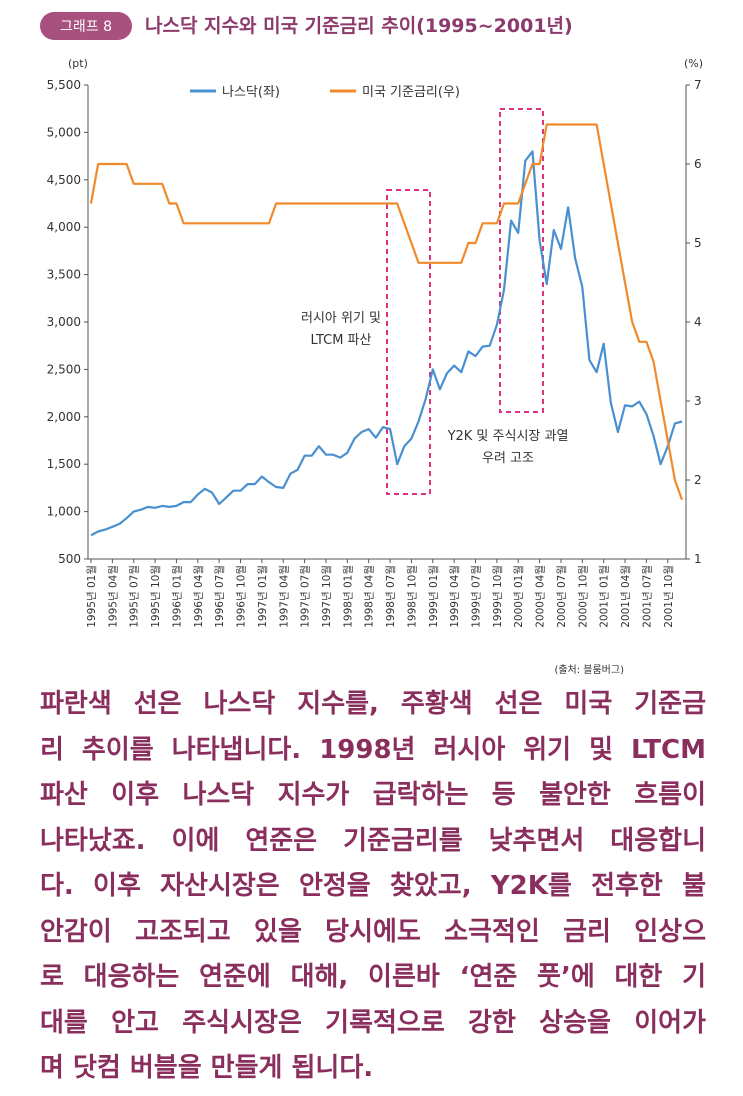  Describe the element at coordinates (477, 596) in the screenshot. I see `x-tick-label: 1999년 07월` at that location.